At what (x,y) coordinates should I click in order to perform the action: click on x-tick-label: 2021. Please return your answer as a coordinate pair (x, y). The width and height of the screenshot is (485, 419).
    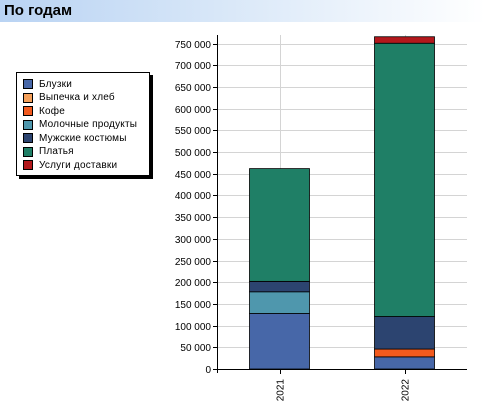
    Looking at the image, I should click on (281, 390).